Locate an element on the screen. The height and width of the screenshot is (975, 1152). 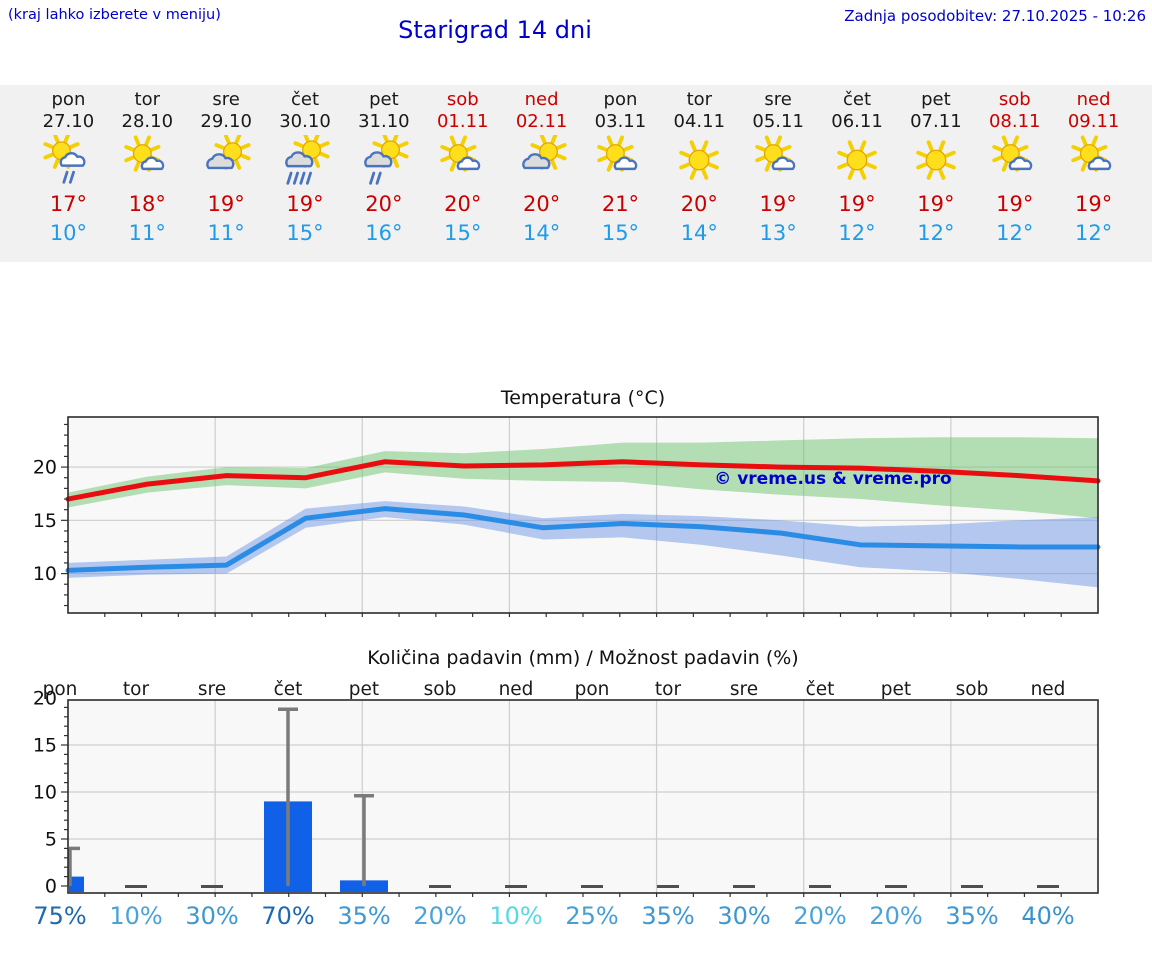
day-axis-label: tor is located at coordinates (668, 689).